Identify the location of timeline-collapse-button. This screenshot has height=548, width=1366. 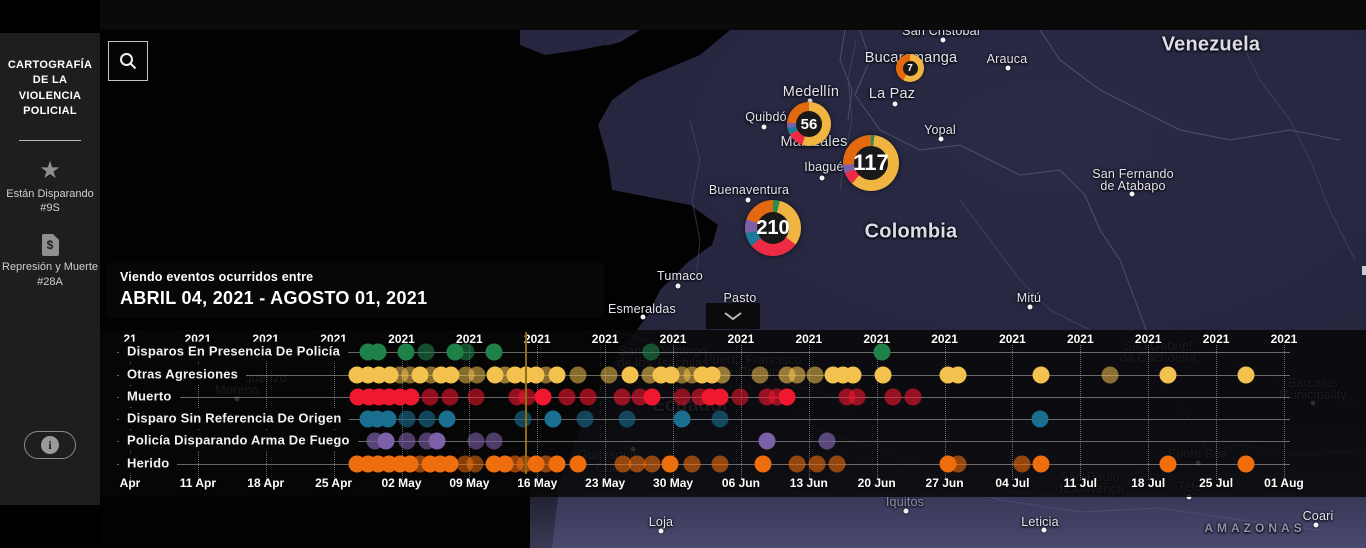
(733, 316).